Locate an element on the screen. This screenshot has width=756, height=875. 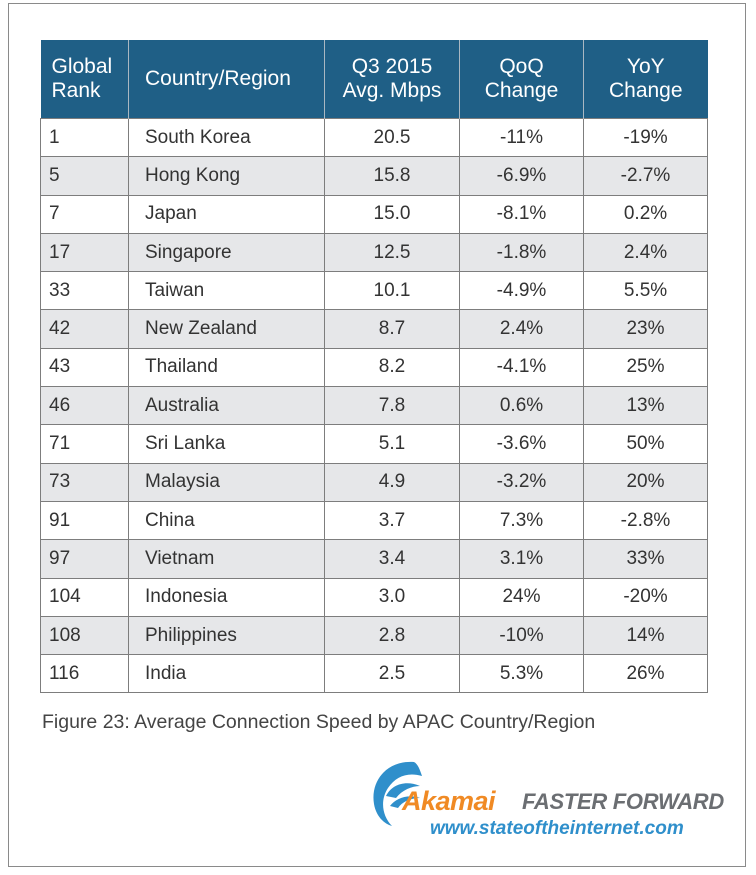
table-row: 42 New Zealand 8.7 2.4% 23% is located at coordinates (374, 329).